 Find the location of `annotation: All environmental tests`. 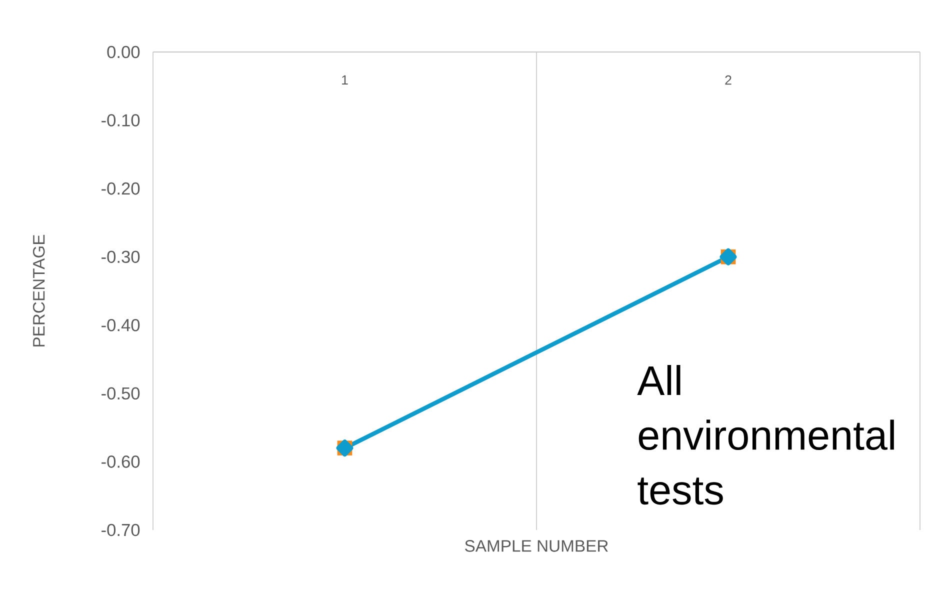

annotation: All environmental tests is located at coordinates (765, 434).